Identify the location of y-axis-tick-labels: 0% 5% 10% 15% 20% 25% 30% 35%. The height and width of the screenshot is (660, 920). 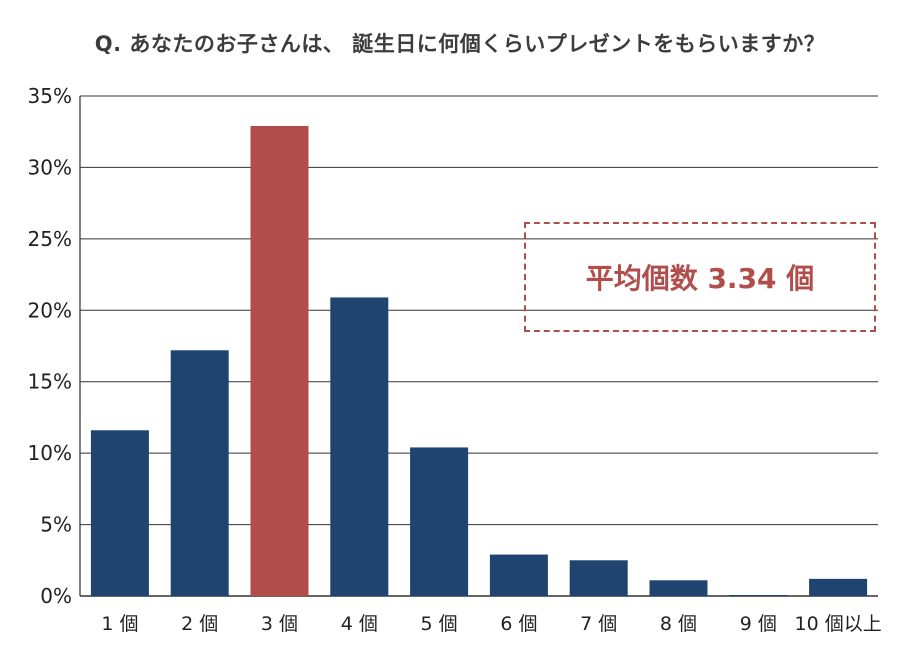
(50, 346).